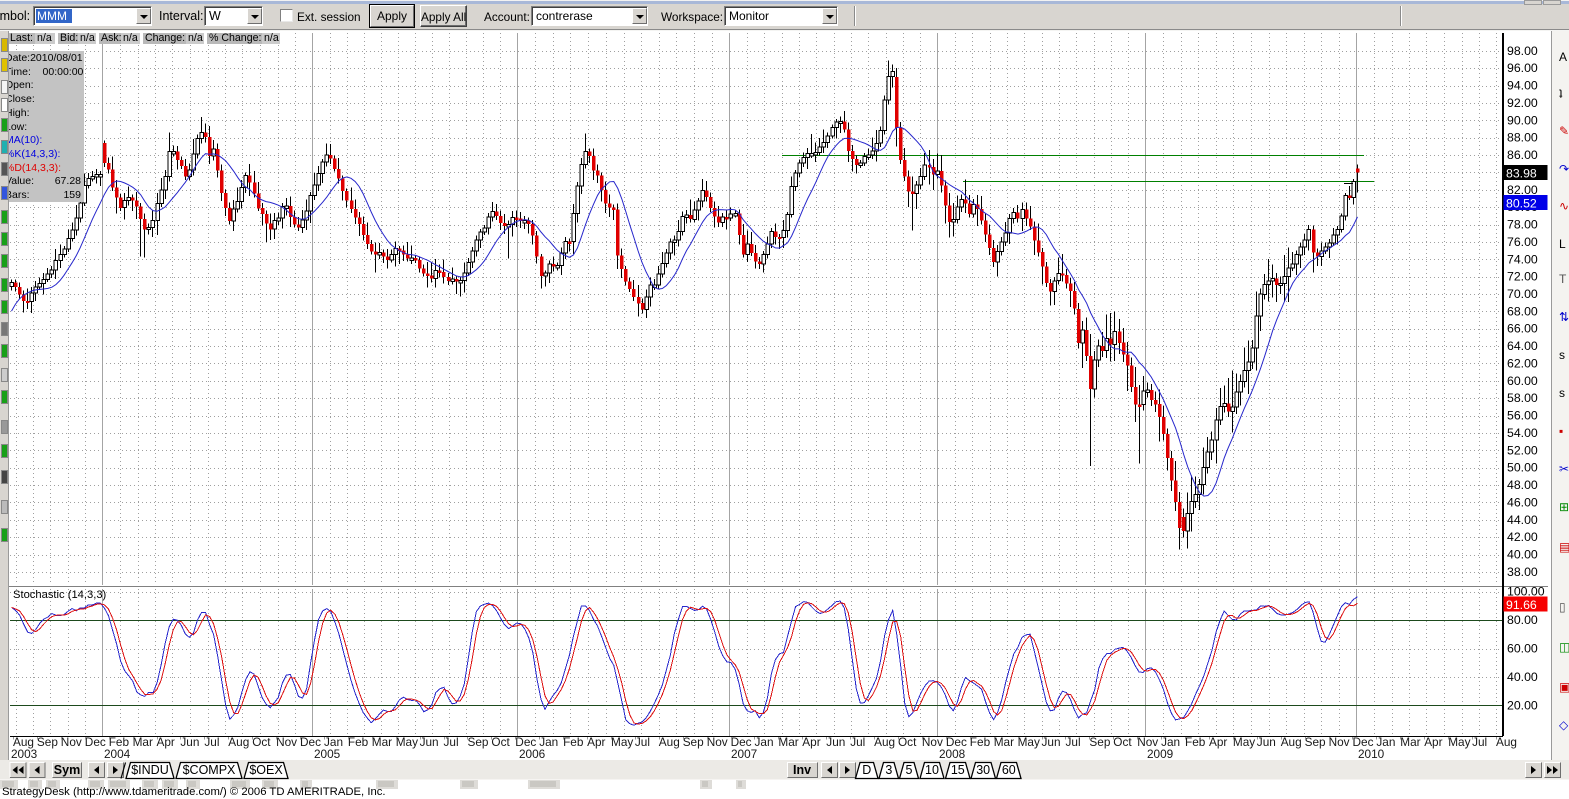 This screenshot has height=799, width=1569. What do you see at coordinates (1526, 592) in the screenshot?
I see `svg-text: 100.00` at bounding box center [1526, 592].